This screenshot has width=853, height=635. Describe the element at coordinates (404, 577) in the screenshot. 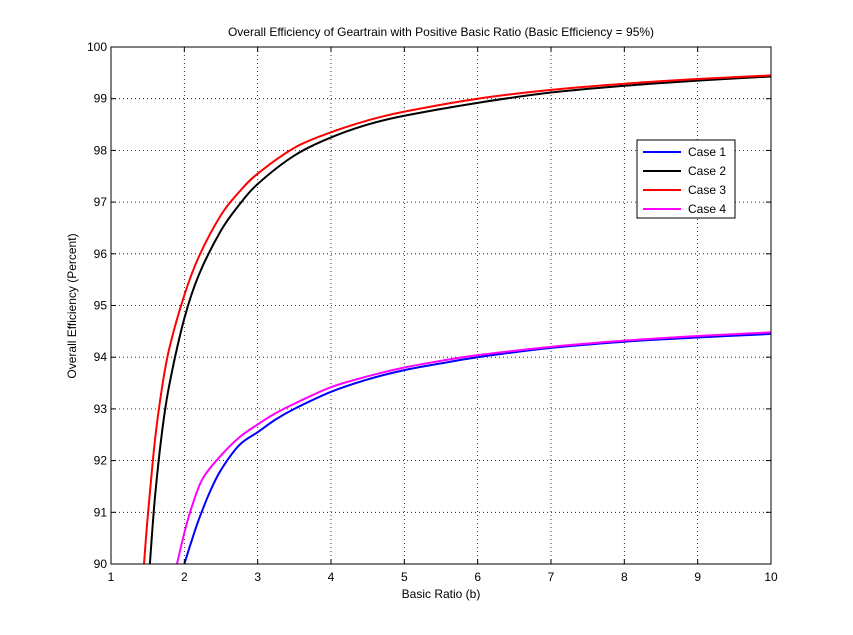

I see `x-tick-label: 5` at that location.